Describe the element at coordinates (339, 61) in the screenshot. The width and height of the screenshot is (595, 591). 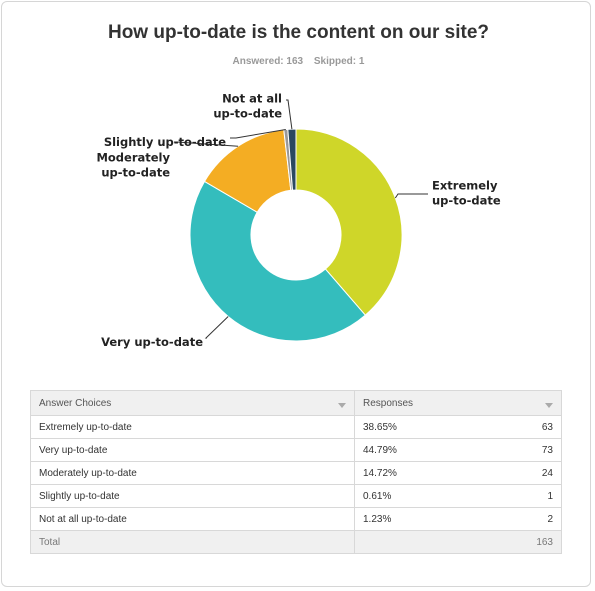
I see `skipped-count: Skipped: 1` at that location.